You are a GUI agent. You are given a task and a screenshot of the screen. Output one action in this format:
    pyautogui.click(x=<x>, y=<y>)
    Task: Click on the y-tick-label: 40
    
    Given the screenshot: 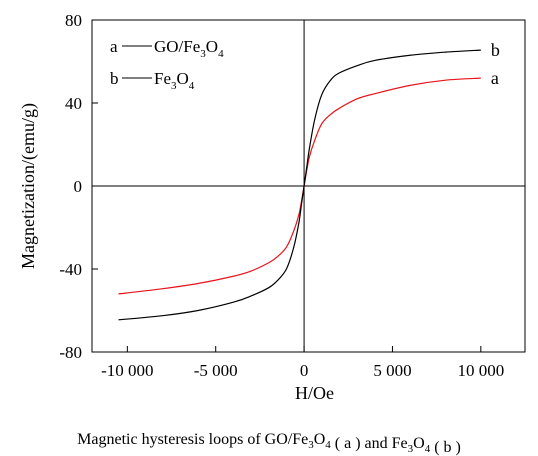 What is the action you would take?
    pyautogui.click(x=73, y=103)
    